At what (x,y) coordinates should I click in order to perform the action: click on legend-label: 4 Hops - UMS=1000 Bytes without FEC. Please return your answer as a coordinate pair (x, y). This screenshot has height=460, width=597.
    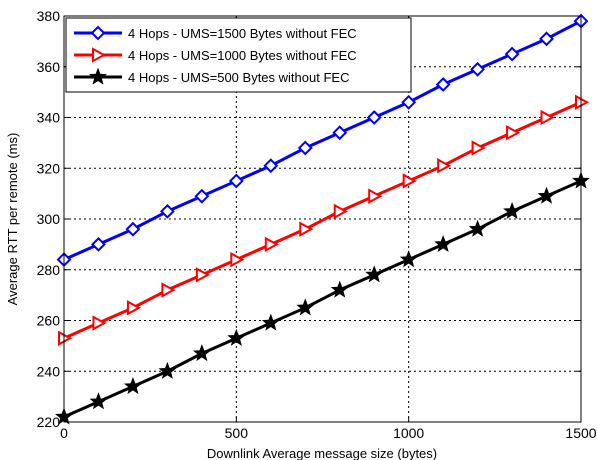
    Looking at the image, I should click on (242, 55).